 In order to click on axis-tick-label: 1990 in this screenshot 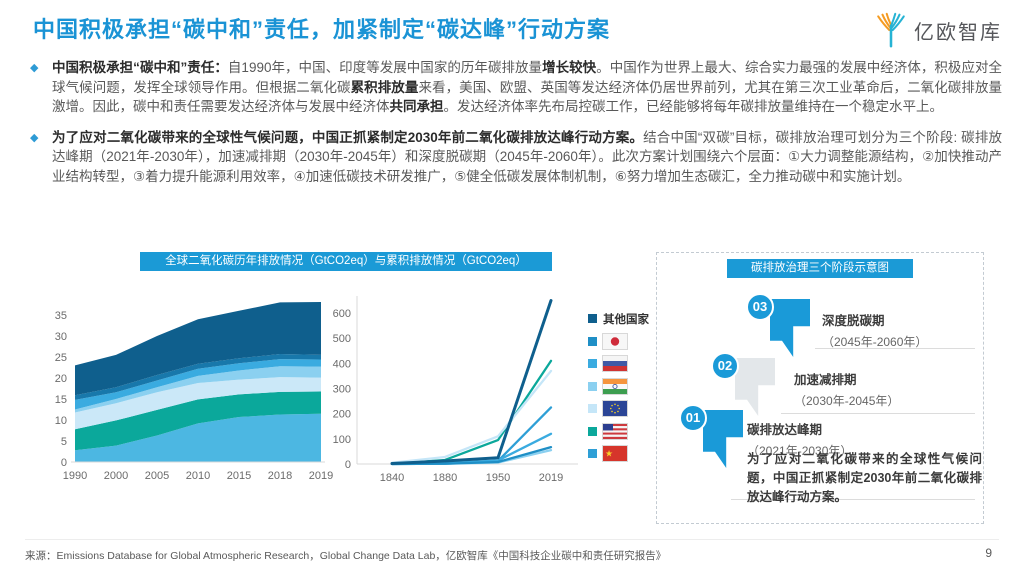, I will do `click(75, 476)`.